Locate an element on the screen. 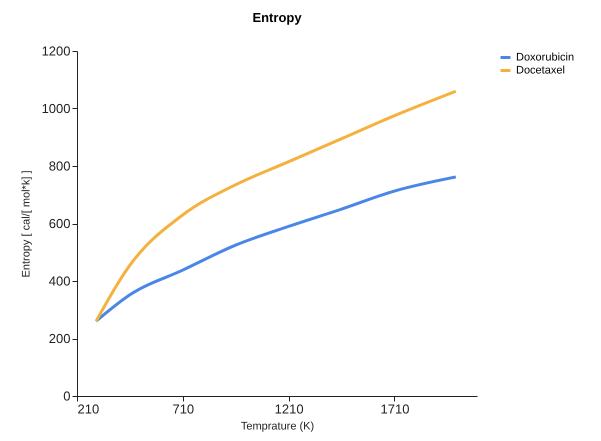 The image size is (601, 441). y-tick-label: 0 is located at coordinates (66, 396).